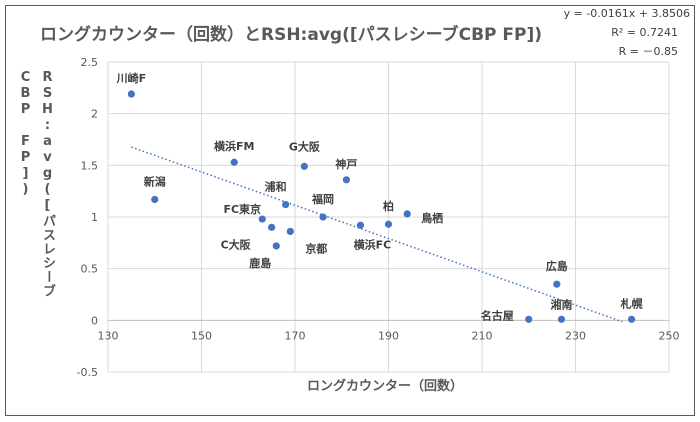  What do you see at coordinates (108, 335) in the screenshot?
I see `x-tick-label: 130` at bounding box center [108, 335].